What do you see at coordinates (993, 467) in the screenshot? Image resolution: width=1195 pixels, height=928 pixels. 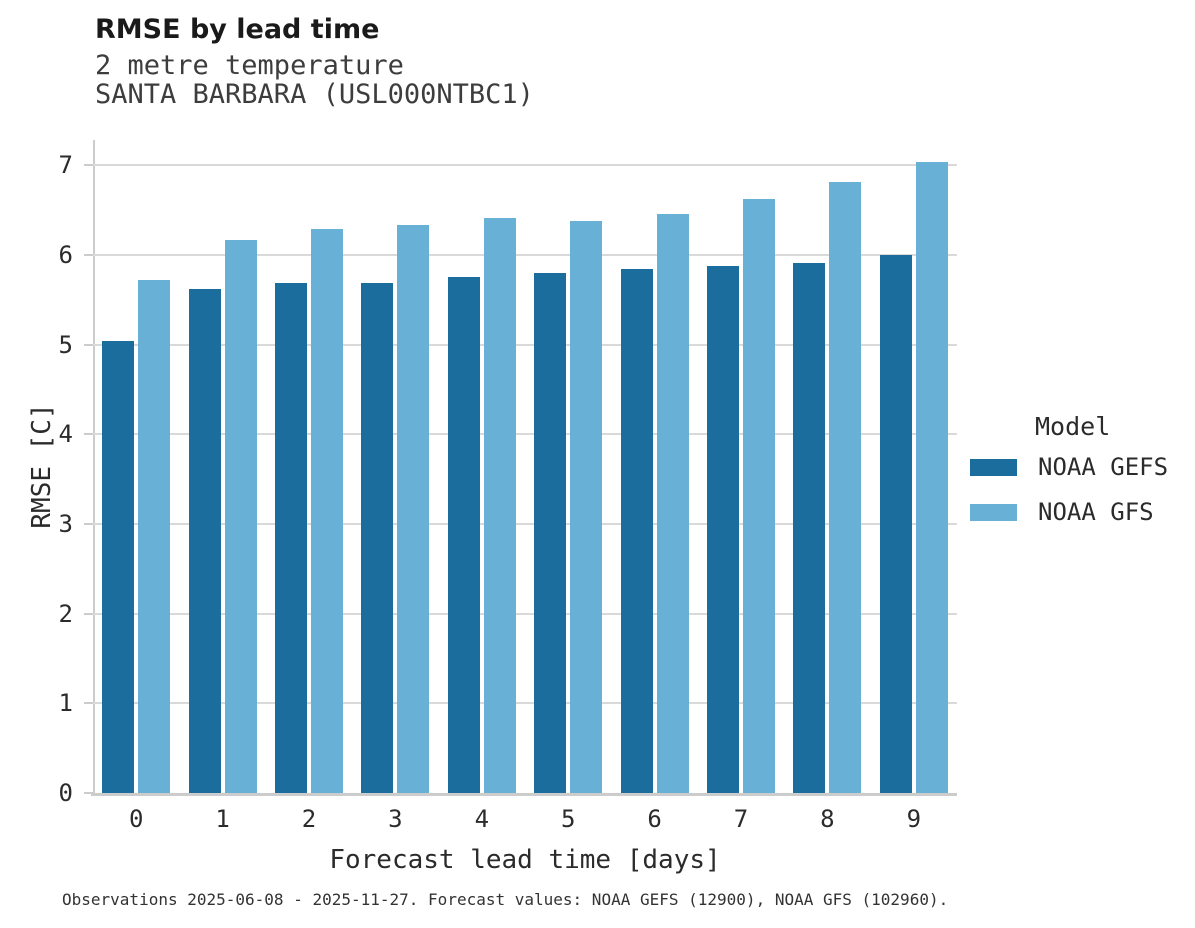 I see `legend-swatch-noaa-gefs-icon` at bounding box center [993, 467].